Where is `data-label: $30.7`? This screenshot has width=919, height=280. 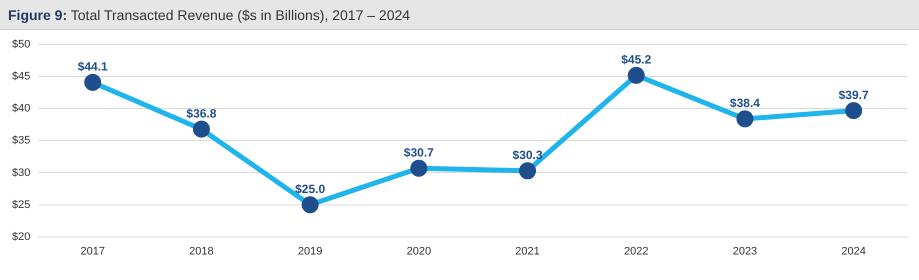
data-label: $30.7 is located at coordinates (419, 153).